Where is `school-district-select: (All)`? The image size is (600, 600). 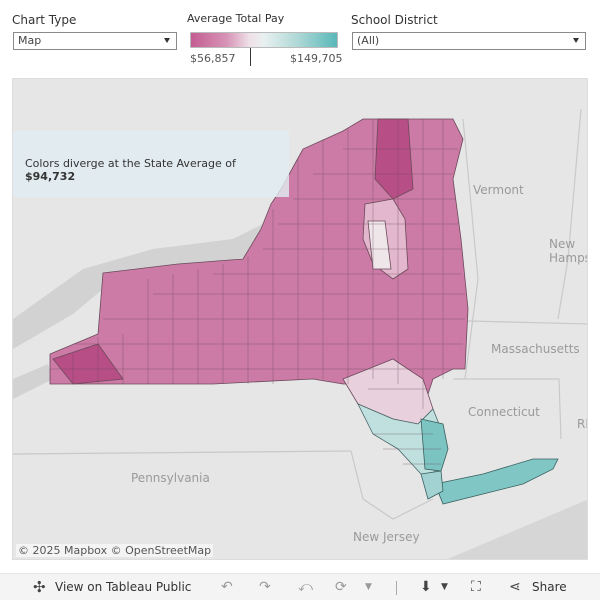
school-district-select: (All) is located at coordinates (469, 41).